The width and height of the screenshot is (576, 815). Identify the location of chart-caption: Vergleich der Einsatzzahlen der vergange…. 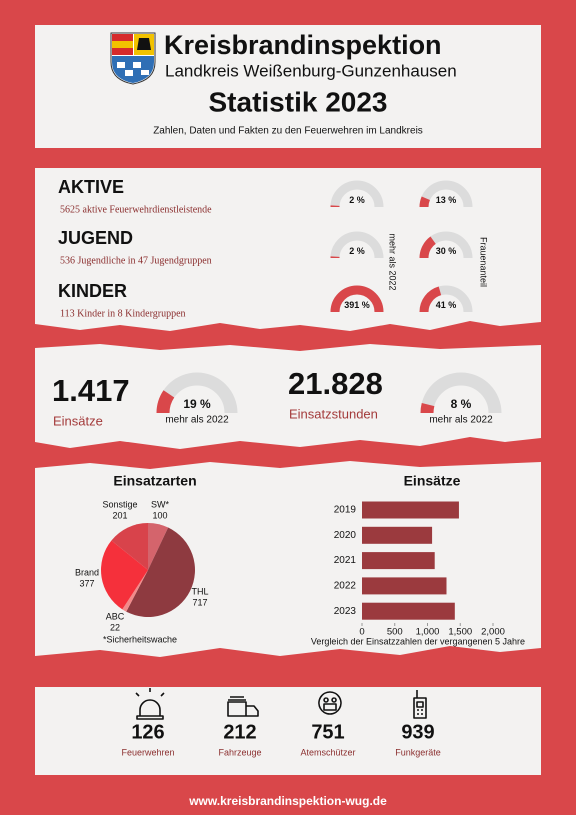
(418, 641).